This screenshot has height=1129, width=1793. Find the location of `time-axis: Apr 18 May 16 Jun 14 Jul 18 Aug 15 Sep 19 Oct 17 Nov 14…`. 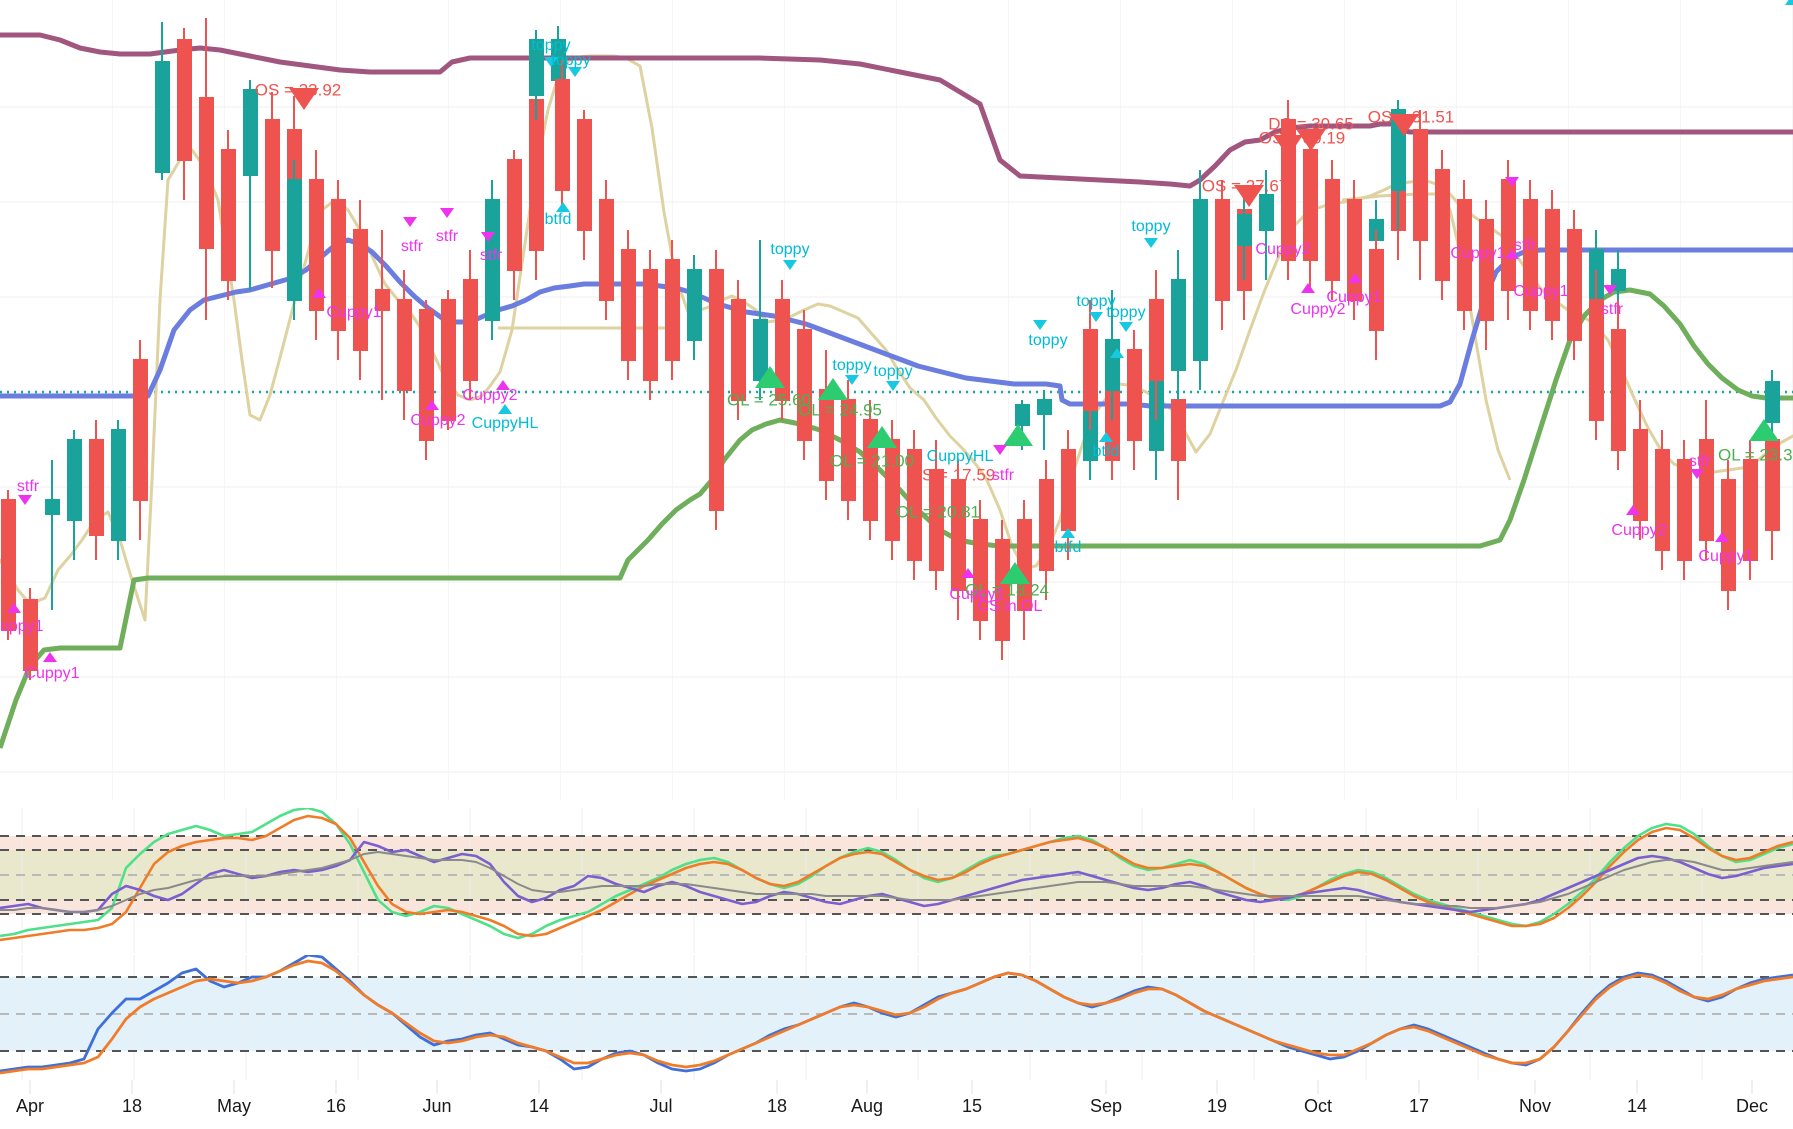

time-axis: Apr 18 May 16 Jun 14 Jul 18 Aug 15 Sep 19 Oct 17 Nov 14… is located at coordinates (896, 1104).